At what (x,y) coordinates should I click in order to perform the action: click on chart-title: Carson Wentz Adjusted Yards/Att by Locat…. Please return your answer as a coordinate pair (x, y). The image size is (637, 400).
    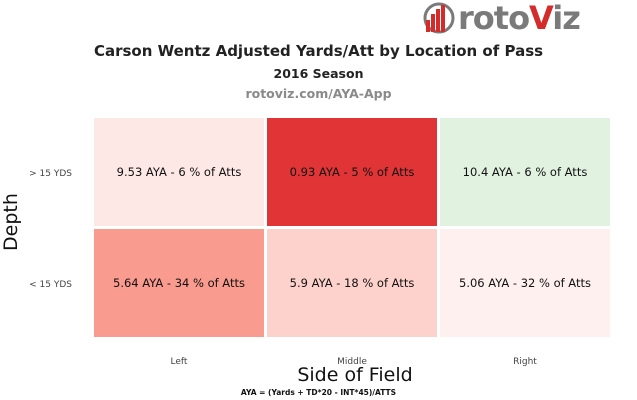
    Looking at the image, I should click on (318, 51).